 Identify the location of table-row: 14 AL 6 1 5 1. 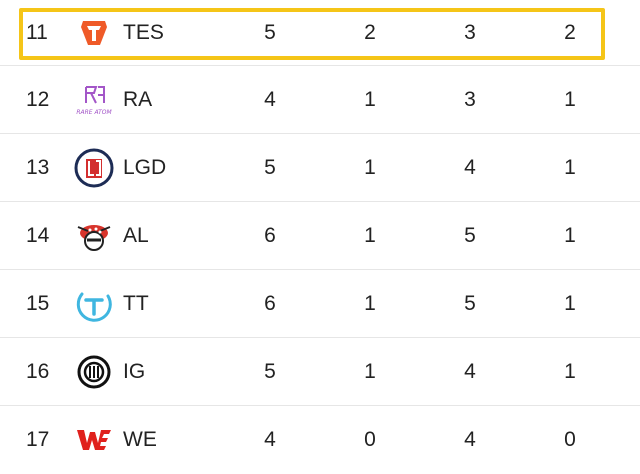
(320, 236).